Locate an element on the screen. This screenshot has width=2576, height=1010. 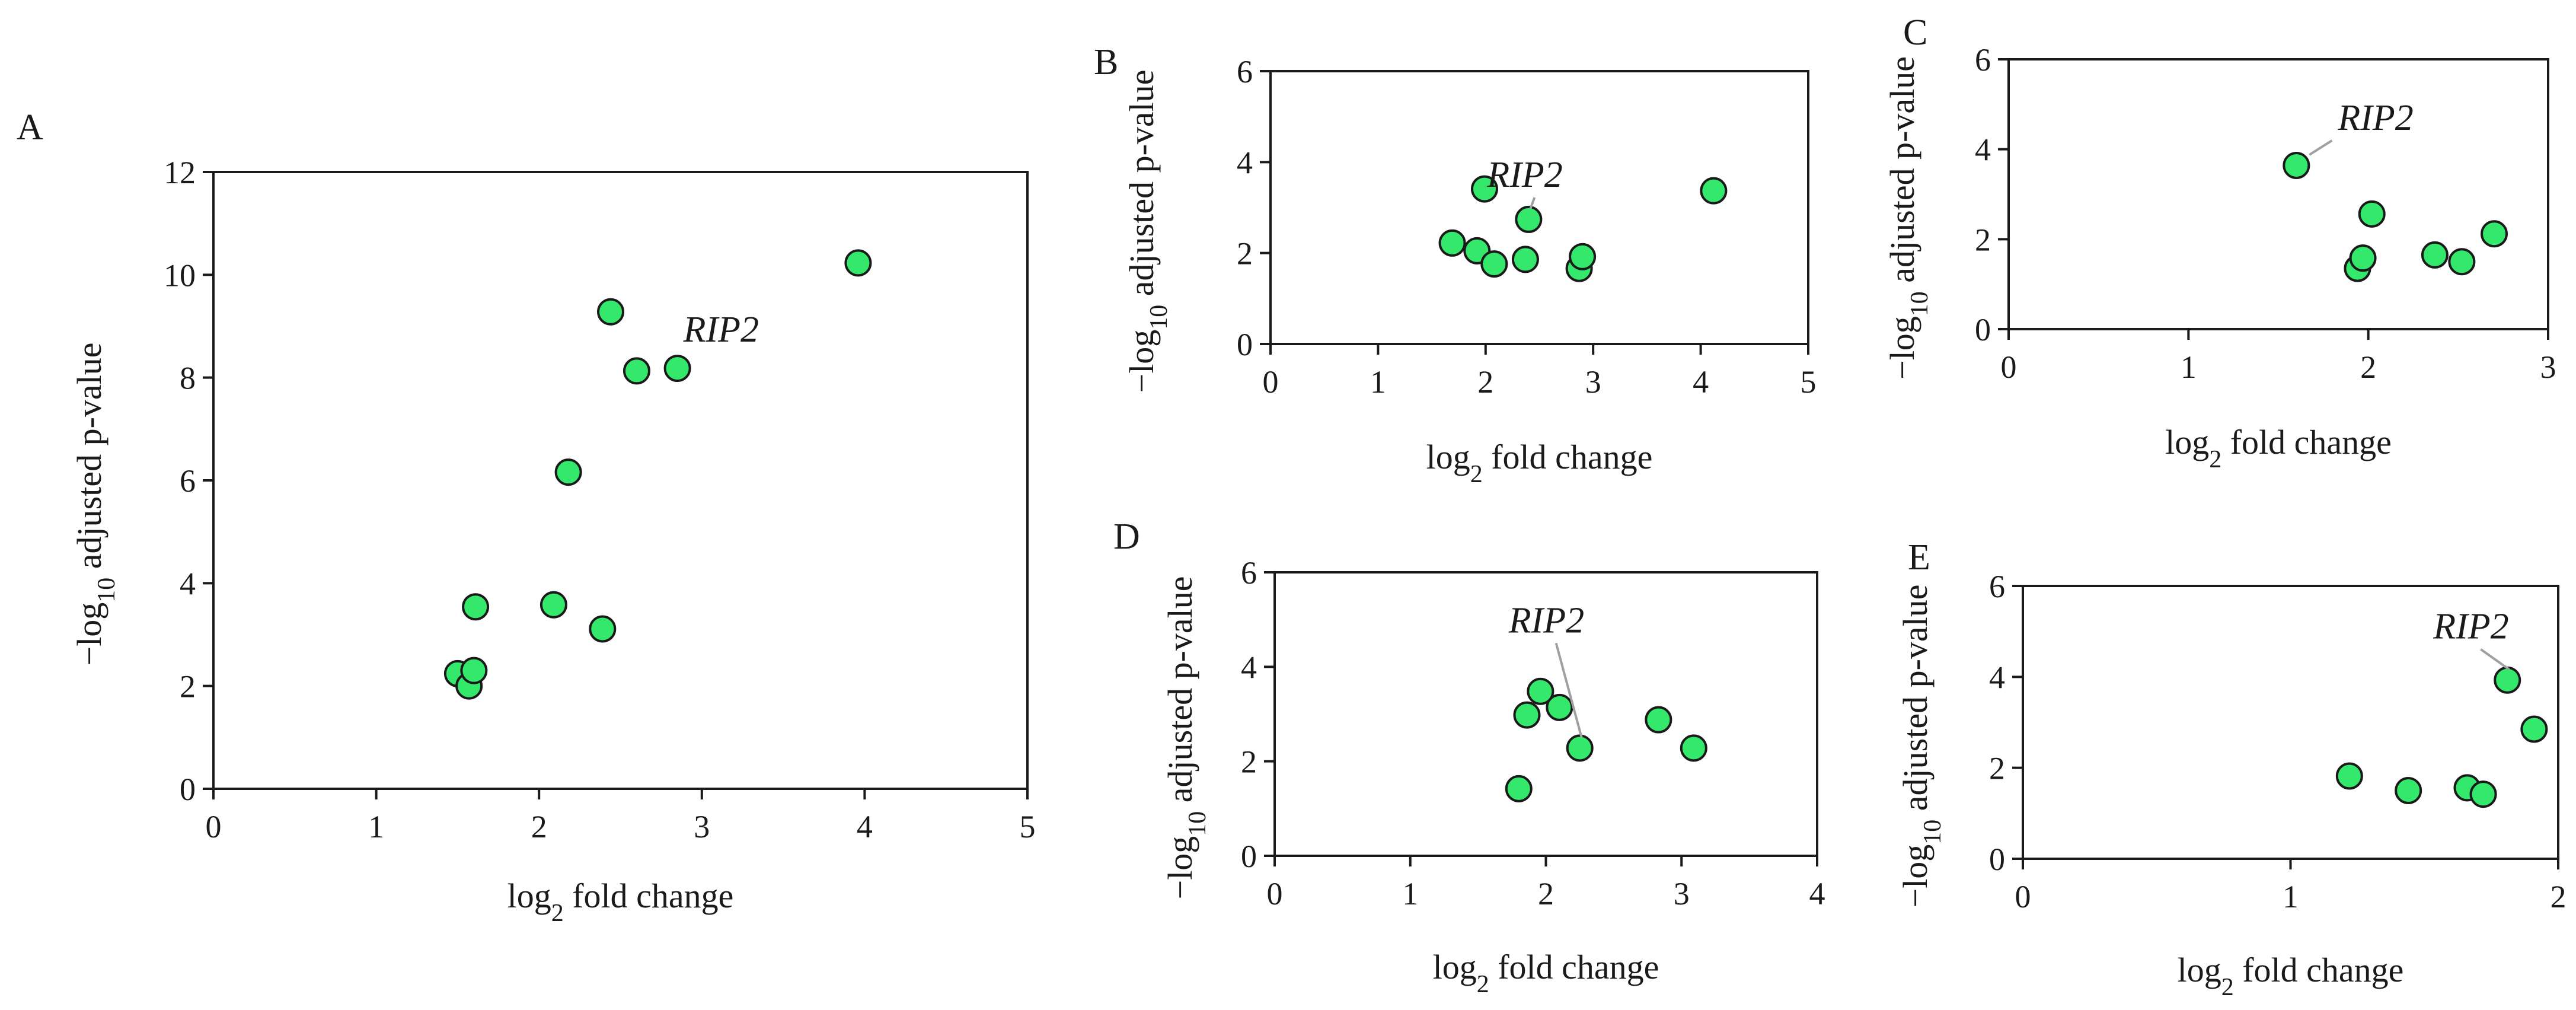
y-tick-label-d: 6 is located at coordinates (1249, 573).